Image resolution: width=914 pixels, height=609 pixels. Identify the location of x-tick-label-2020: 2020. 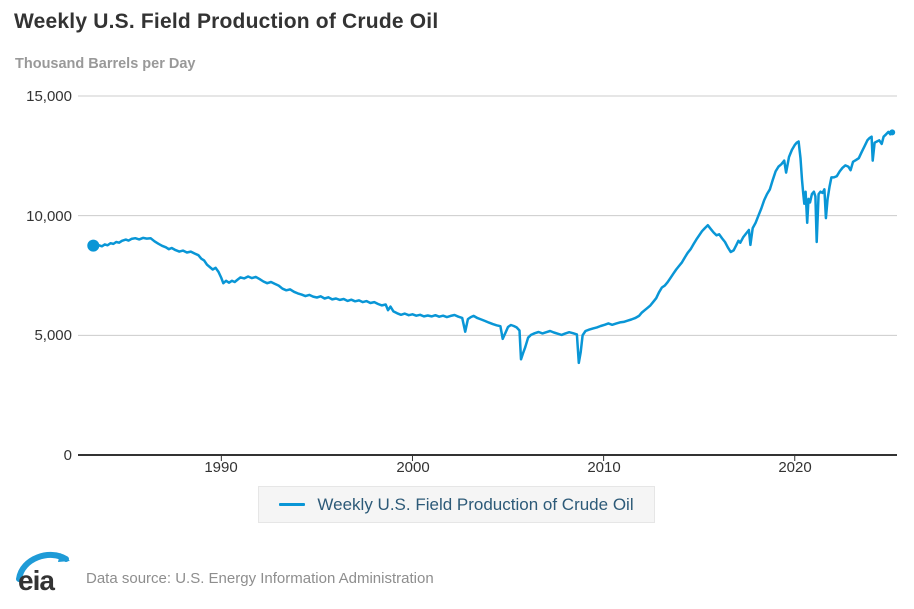
(795, 467).